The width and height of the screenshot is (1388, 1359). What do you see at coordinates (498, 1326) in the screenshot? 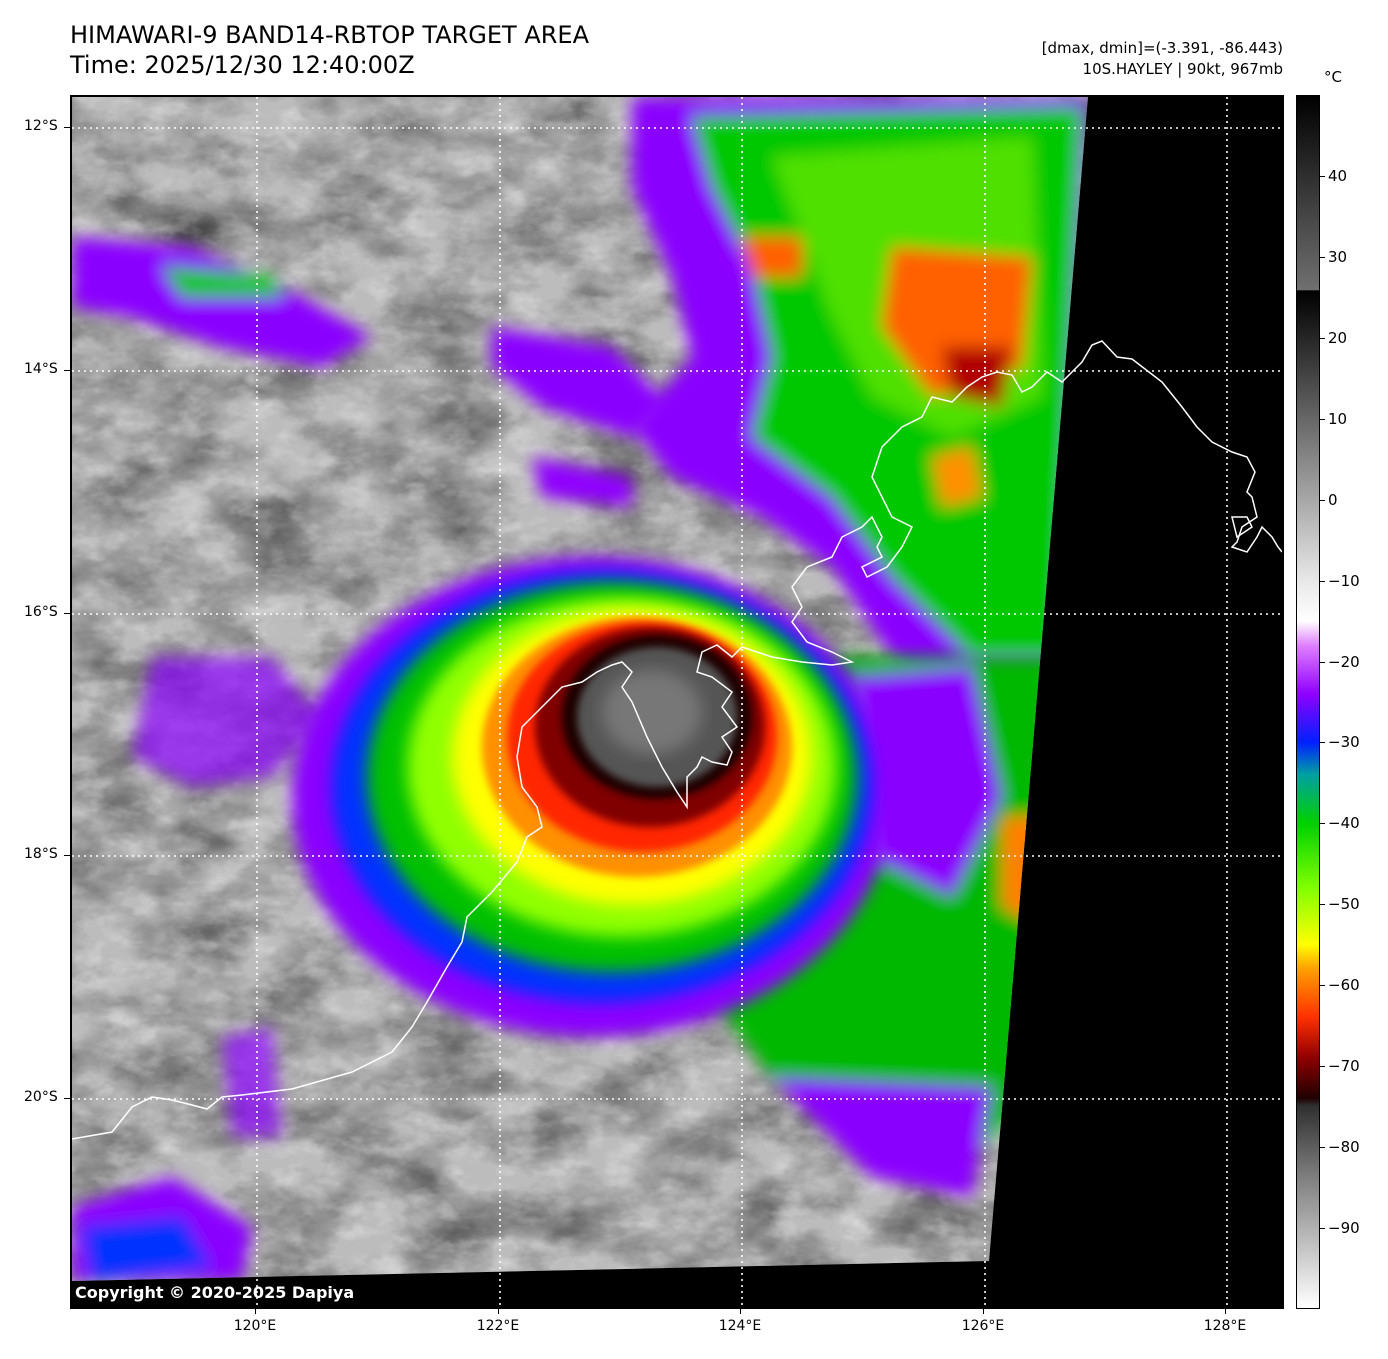
I see `lon-label-122e: 122°E` at bounding box center [498, 1326].